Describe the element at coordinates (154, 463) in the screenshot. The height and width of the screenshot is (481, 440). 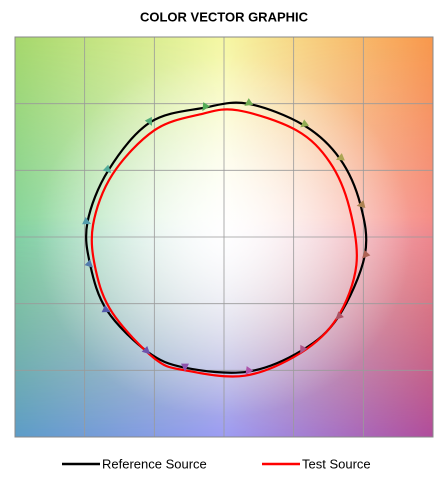
I see `legend-label: Reference Source` at that location.